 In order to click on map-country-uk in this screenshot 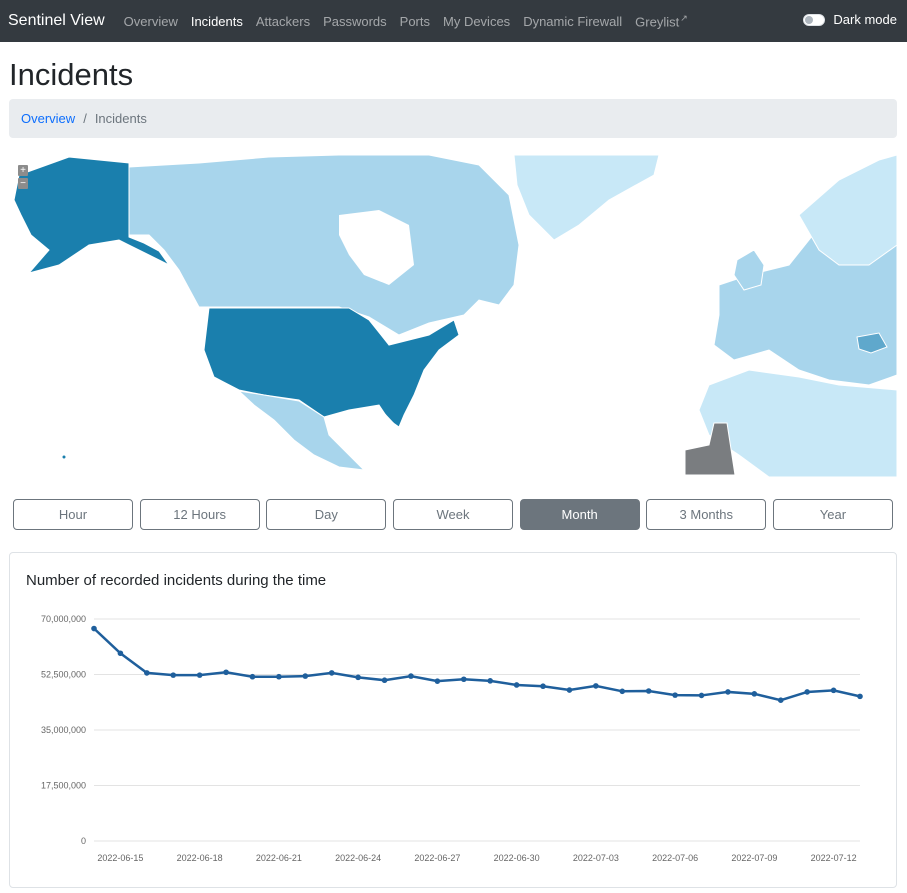, I will do `click(749, 270)`.